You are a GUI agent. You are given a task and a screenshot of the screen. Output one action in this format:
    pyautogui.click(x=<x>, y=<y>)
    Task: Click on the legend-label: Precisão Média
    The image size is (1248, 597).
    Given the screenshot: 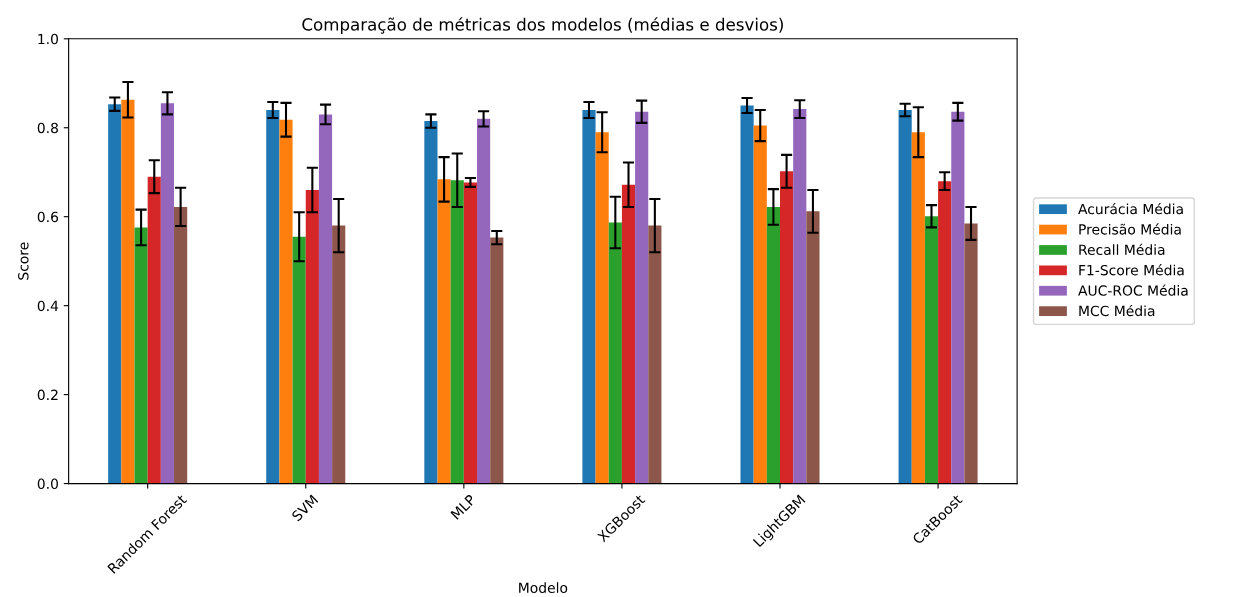 What is the action you would take?
    pyautogui.click(x=1130, y=229)
    